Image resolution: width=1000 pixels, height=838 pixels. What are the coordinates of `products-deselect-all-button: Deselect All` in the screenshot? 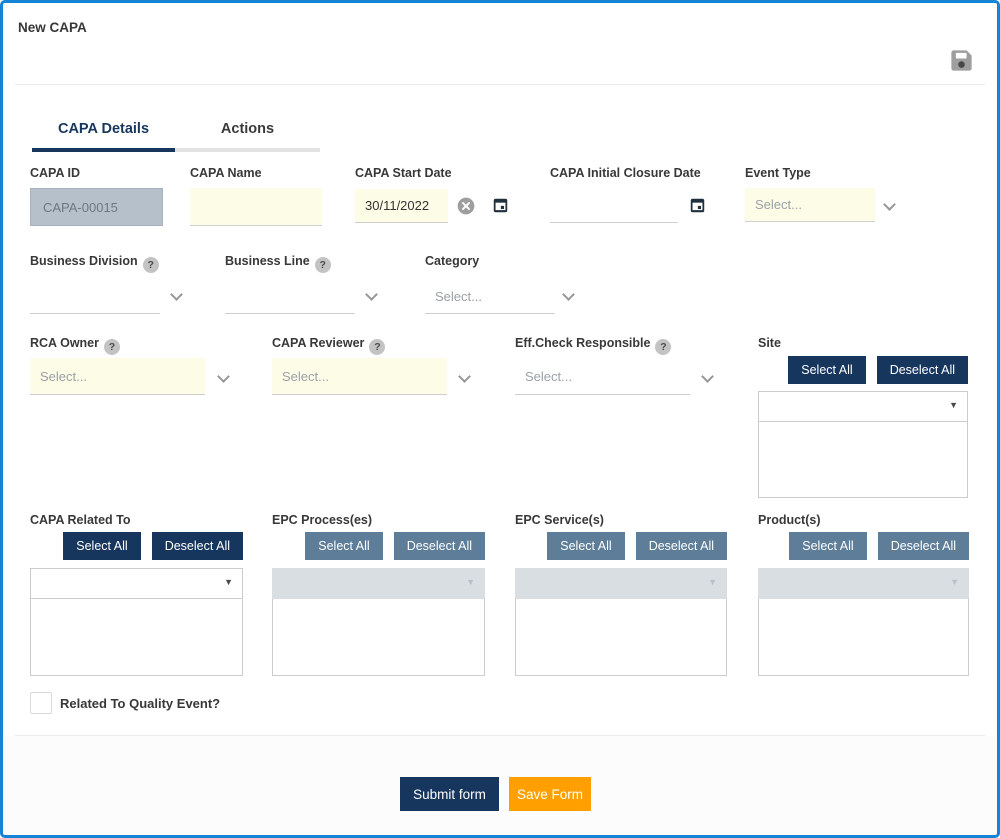 It's located at (923, 546).